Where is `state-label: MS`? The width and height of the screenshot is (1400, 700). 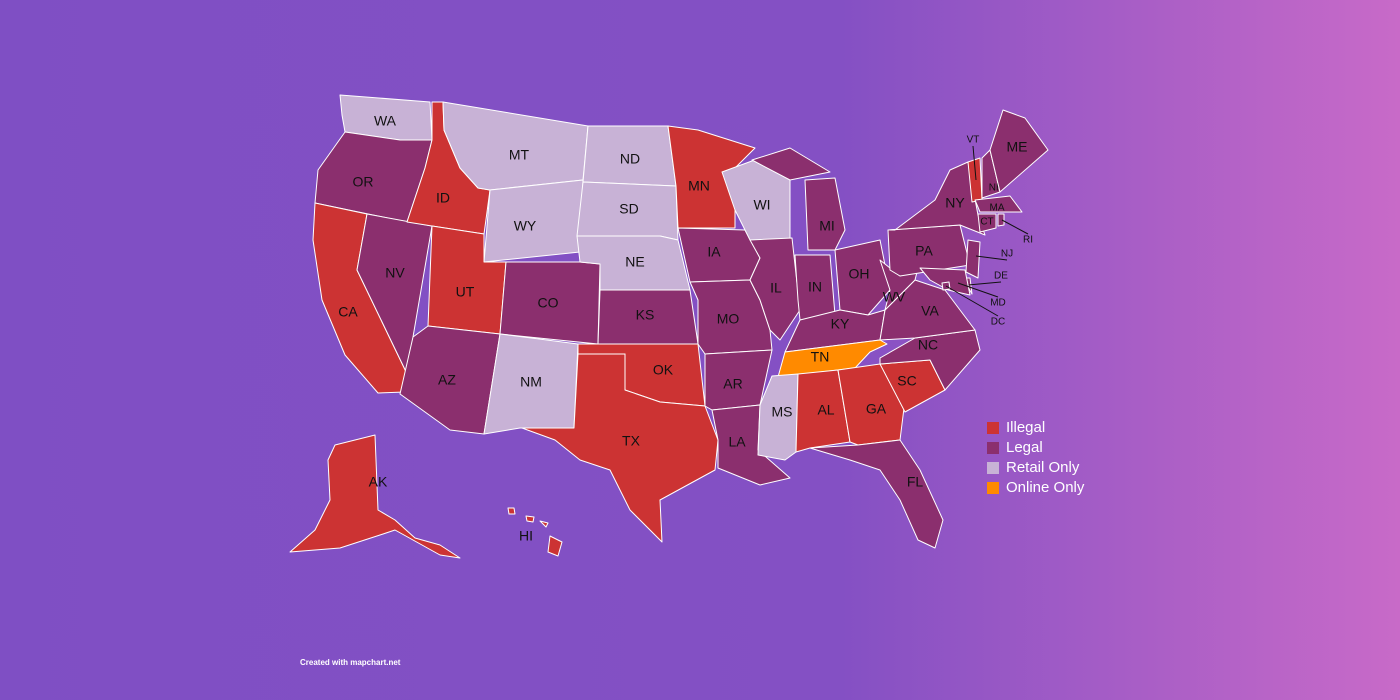
state-label: MS is located at coordinates (782, 412).